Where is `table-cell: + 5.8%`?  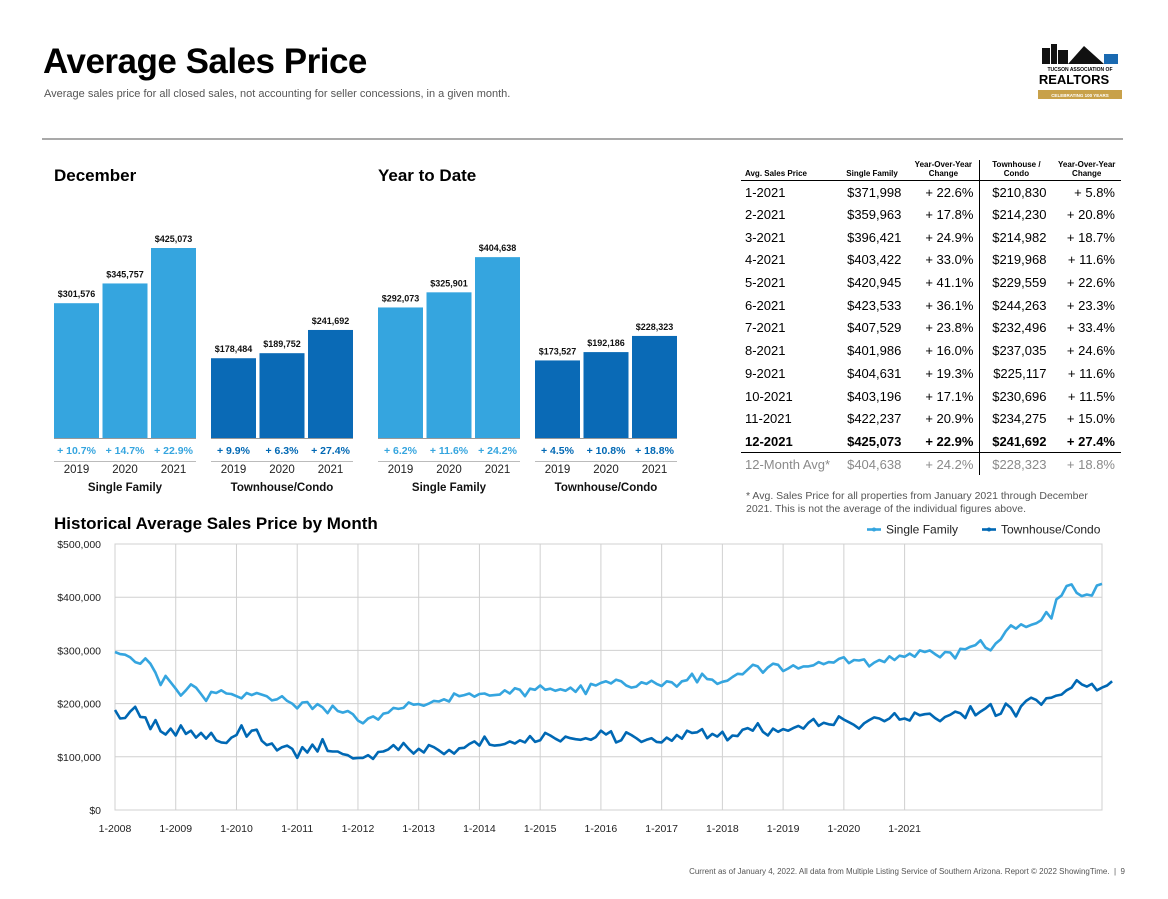
table-cell: + 5.8% is located at coordinates (1094, 192).